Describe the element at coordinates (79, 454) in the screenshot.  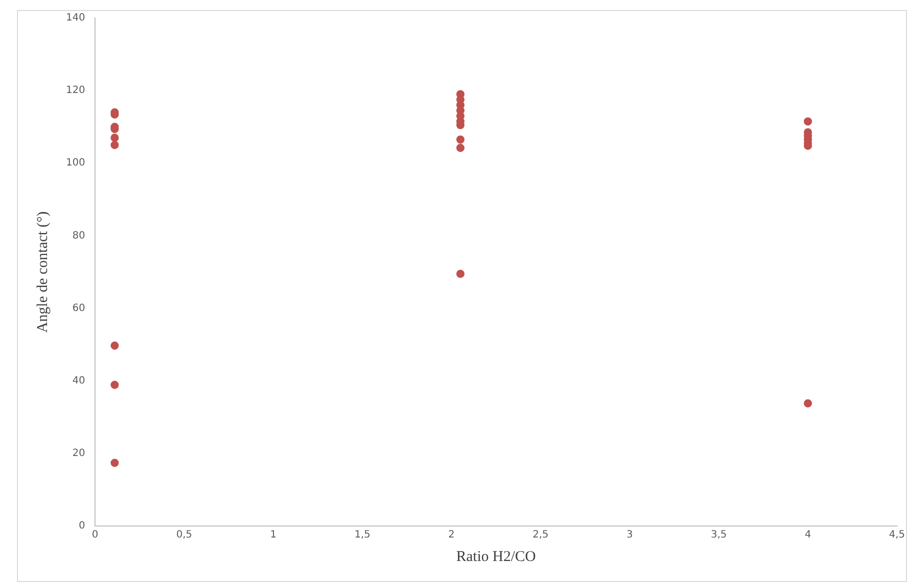
I see `y-tick-label: 20` at that location.